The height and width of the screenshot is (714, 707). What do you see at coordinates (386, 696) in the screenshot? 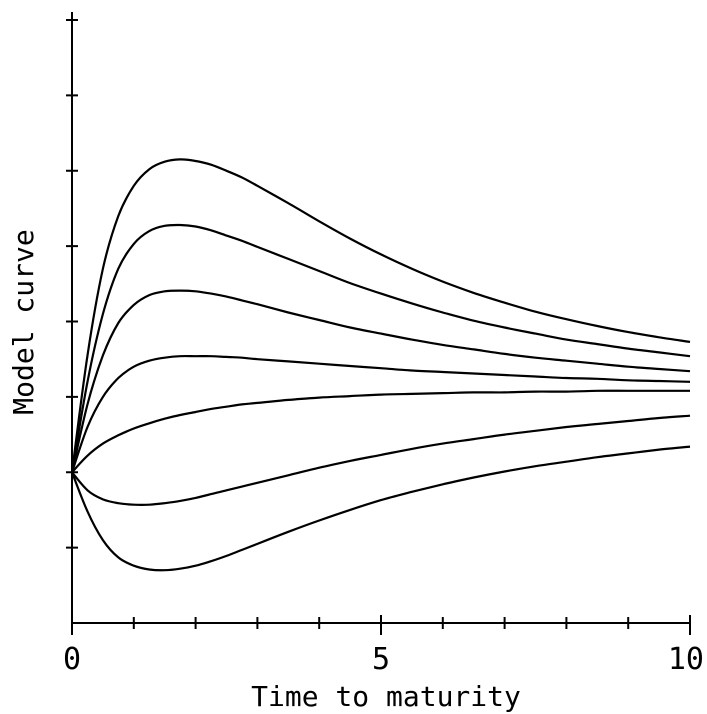
I see `x-axis-label: Time to maturity` at bounding box center [386, 696].